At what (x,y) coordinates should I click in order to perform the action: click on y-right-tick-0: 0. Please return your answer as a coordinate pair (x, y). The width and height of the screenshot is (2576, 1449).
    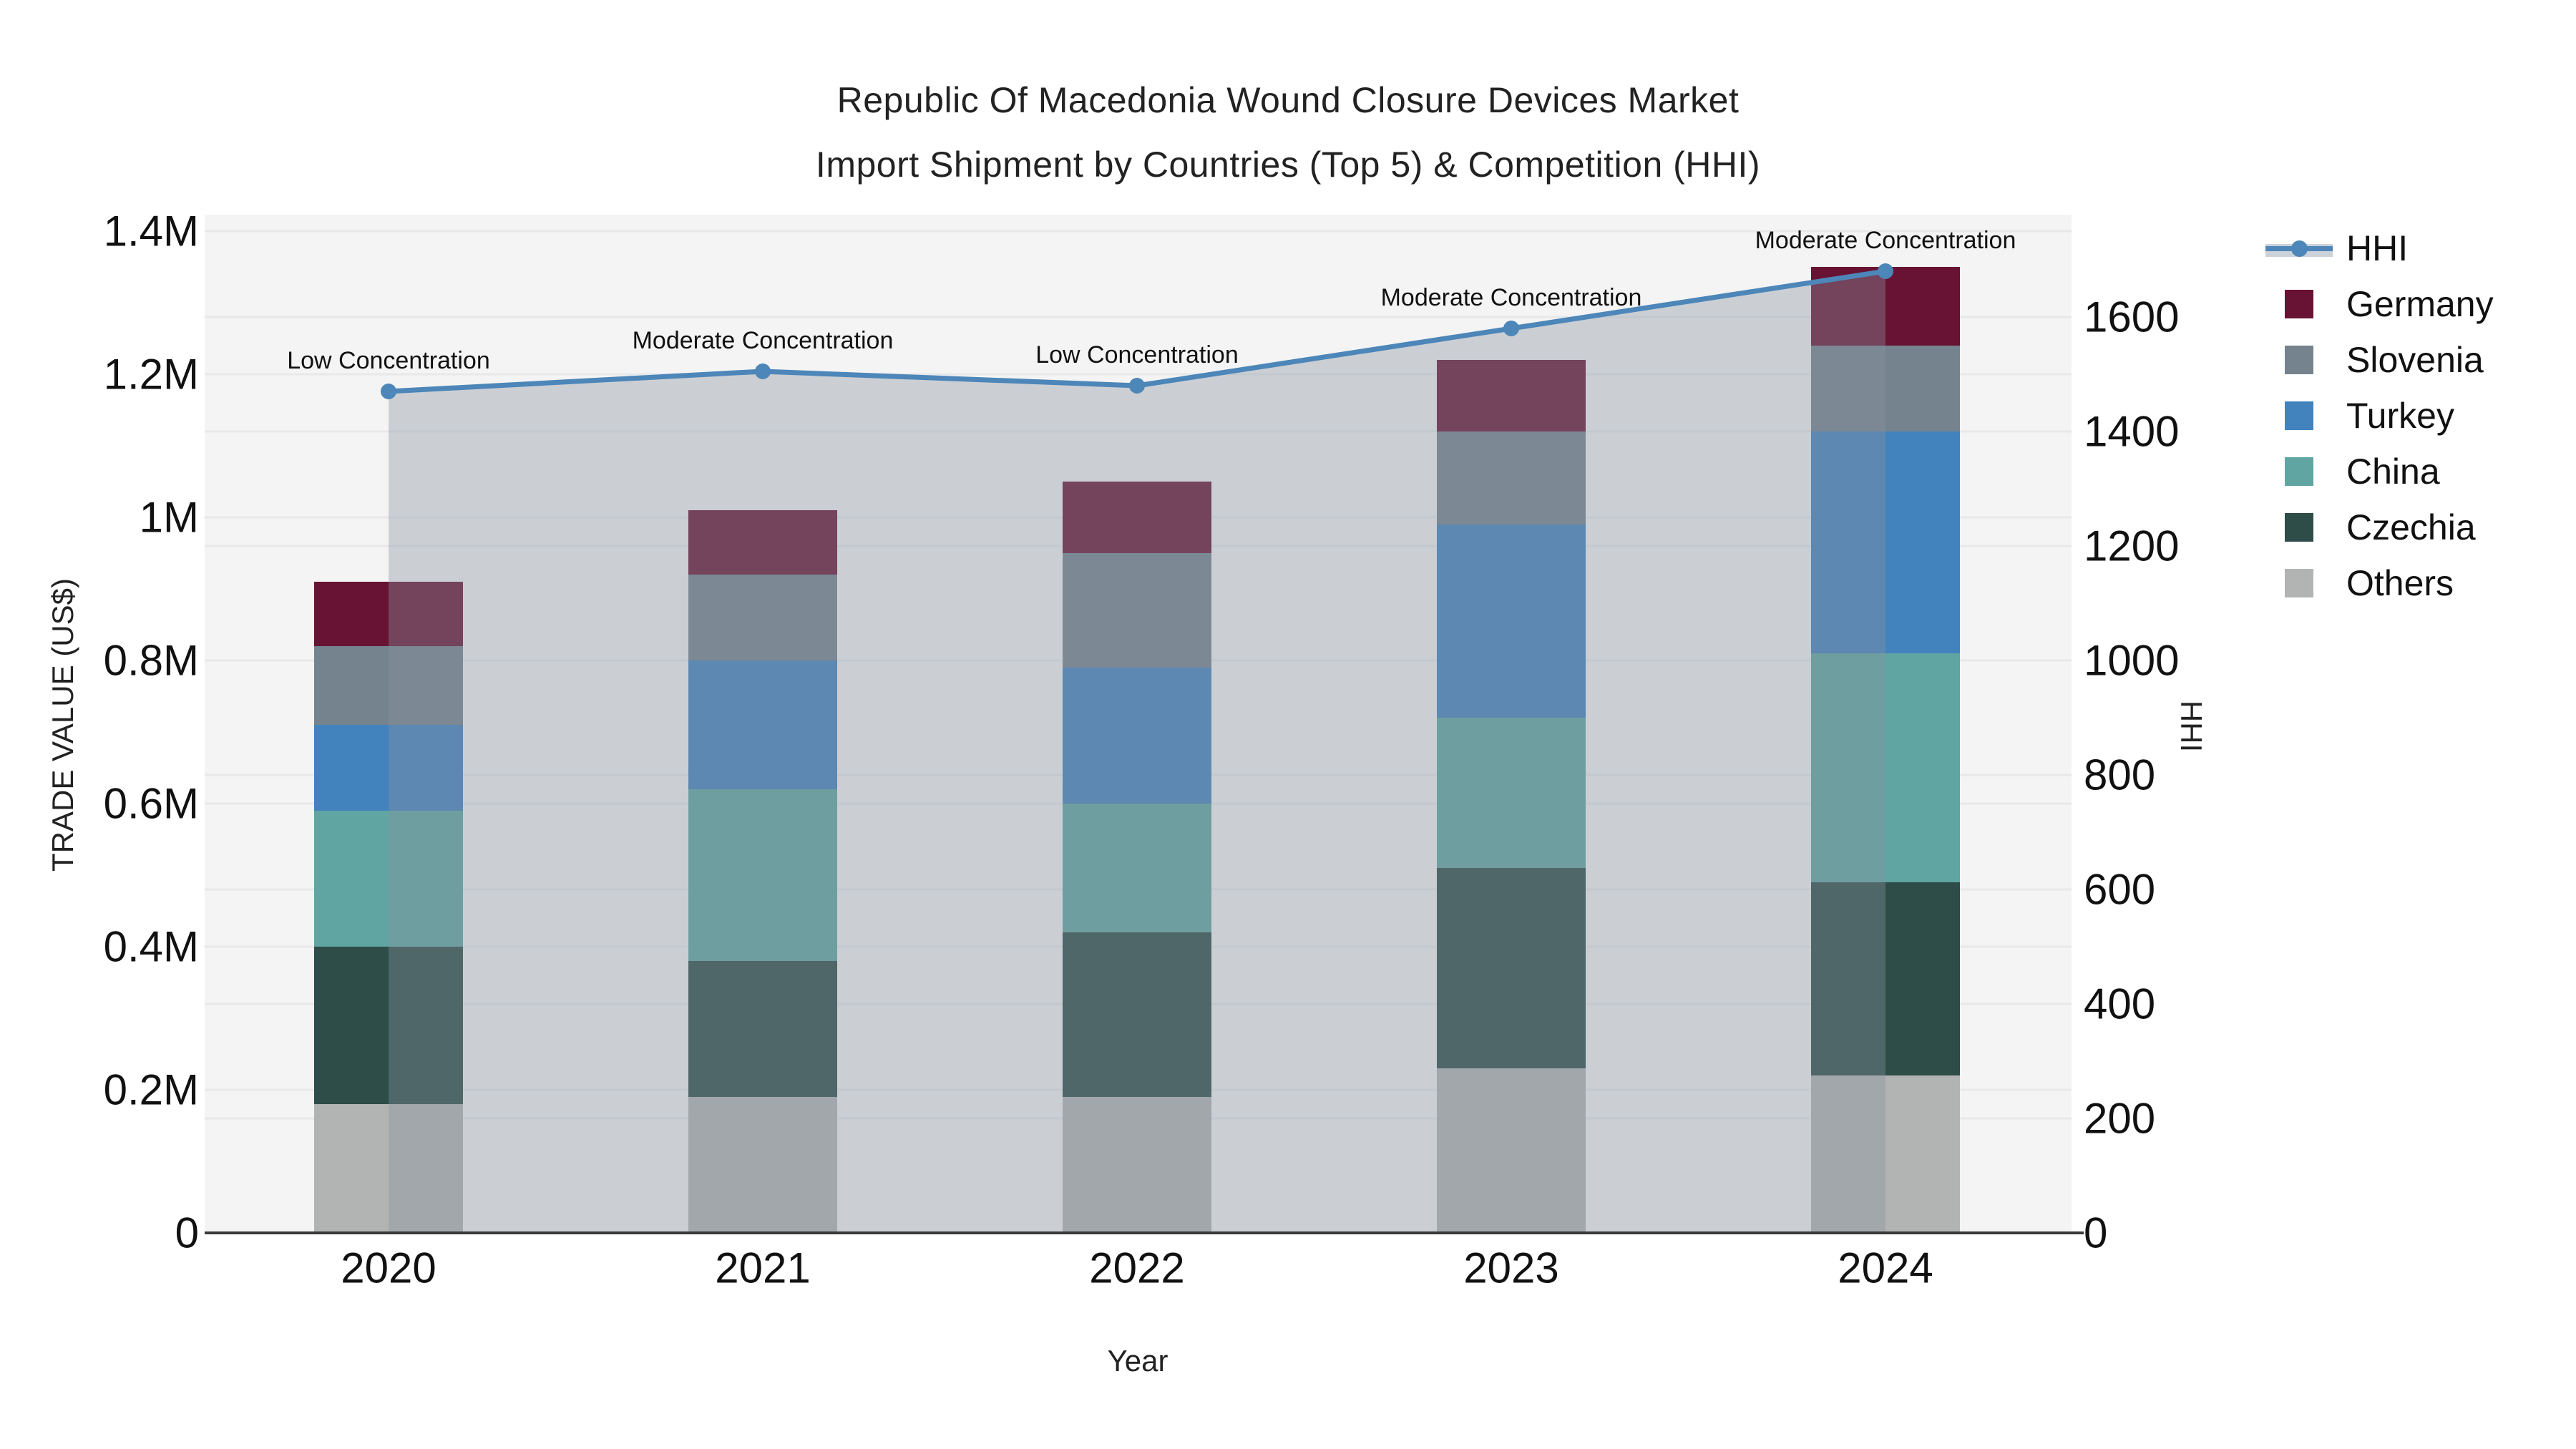
    Looking at the image, I should click on (2095, 1233).